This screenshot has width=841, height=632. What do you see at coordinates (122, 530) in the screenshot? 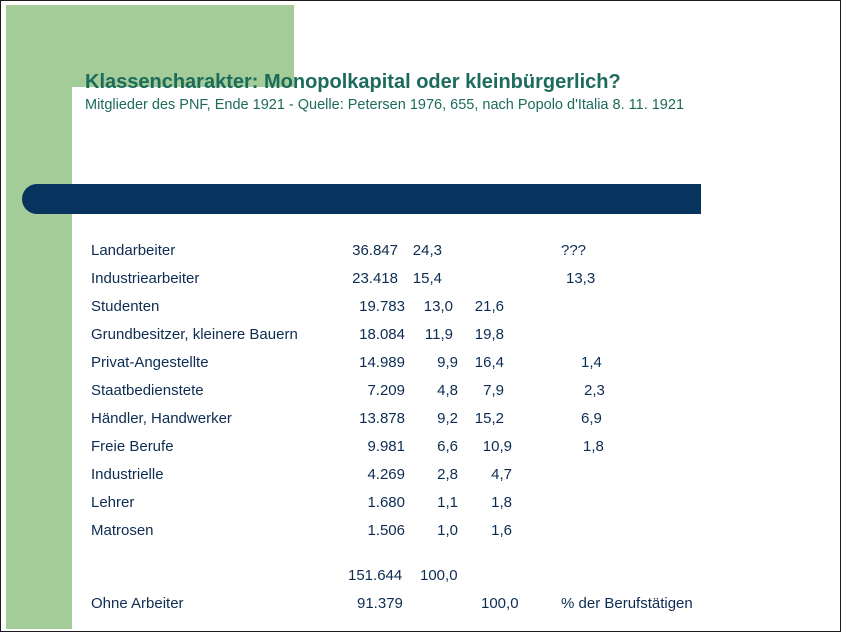
I see `row-label: Matrosen` at bounding box center [122, 530].